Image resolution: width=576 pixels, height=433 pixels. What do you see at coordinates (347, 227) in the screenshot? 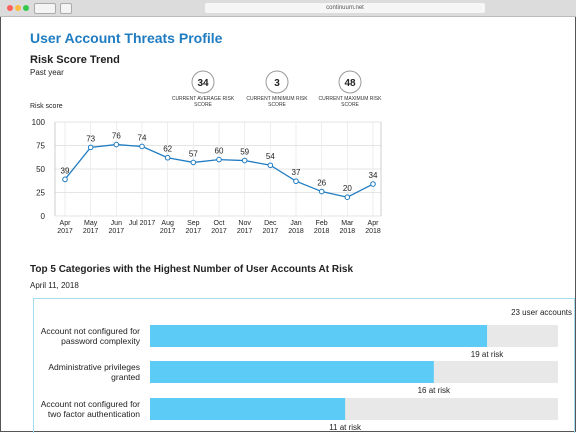
I see `x-tick-label: Mar 2018` at bounding box center [347, 227].